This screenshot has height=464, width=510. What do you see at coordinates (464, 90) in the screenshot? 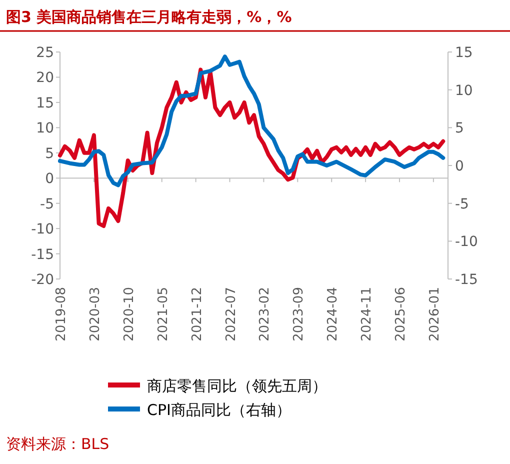
I see `y2-tick-label: 10` at bounding box center [464, 90].